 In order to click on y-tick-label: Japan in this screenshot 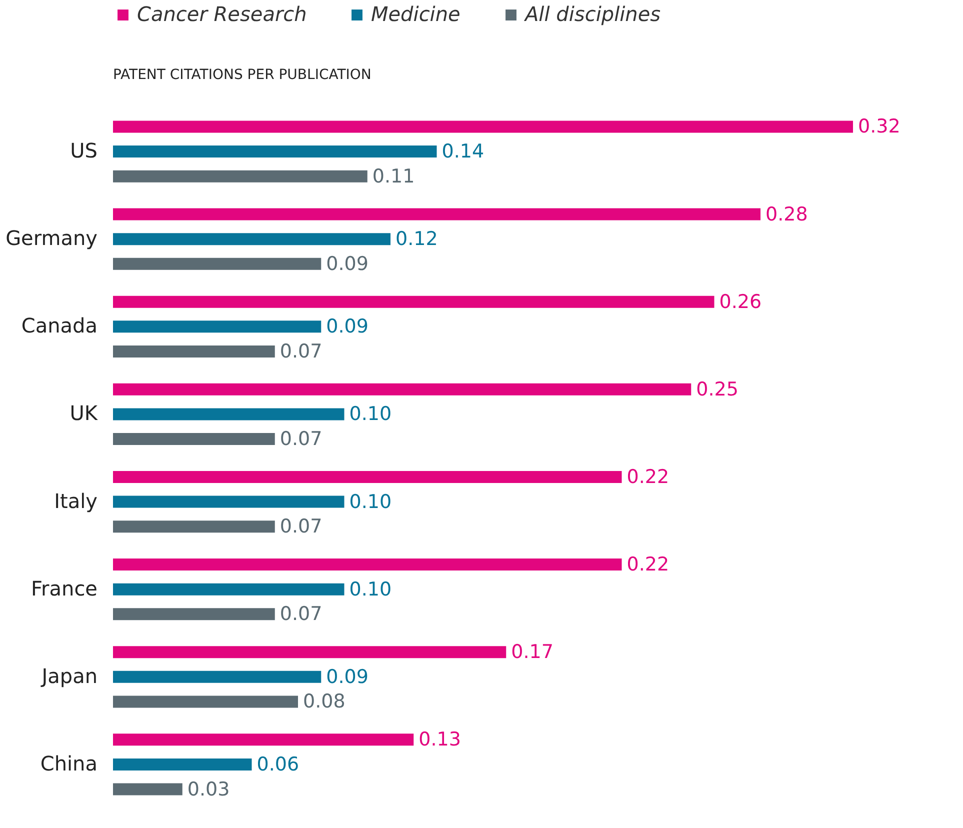, I will do `click(69, 676)`.